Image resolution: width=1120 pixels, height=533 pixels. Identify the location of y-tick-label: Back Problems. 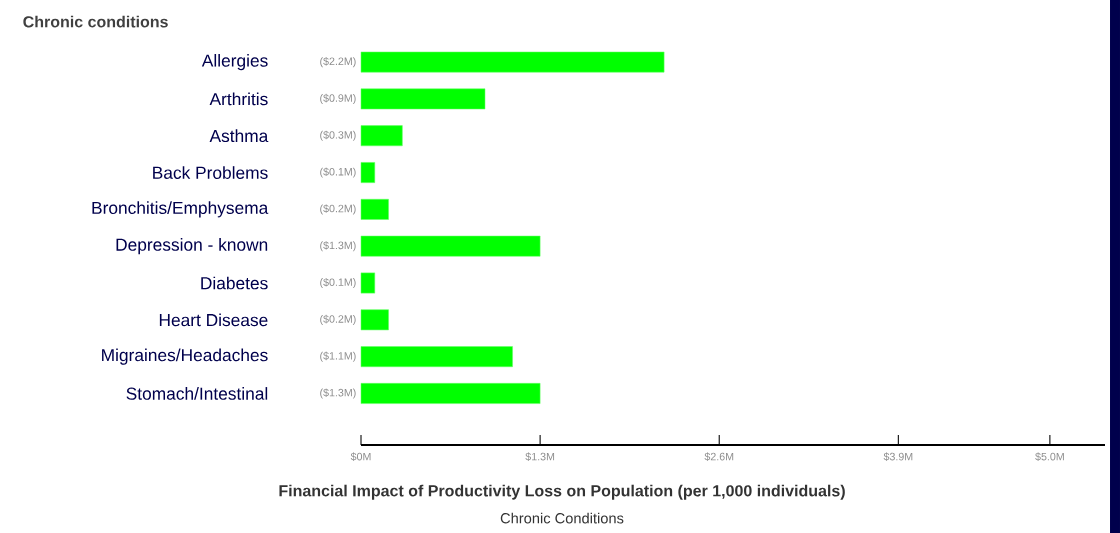
(210, 172).